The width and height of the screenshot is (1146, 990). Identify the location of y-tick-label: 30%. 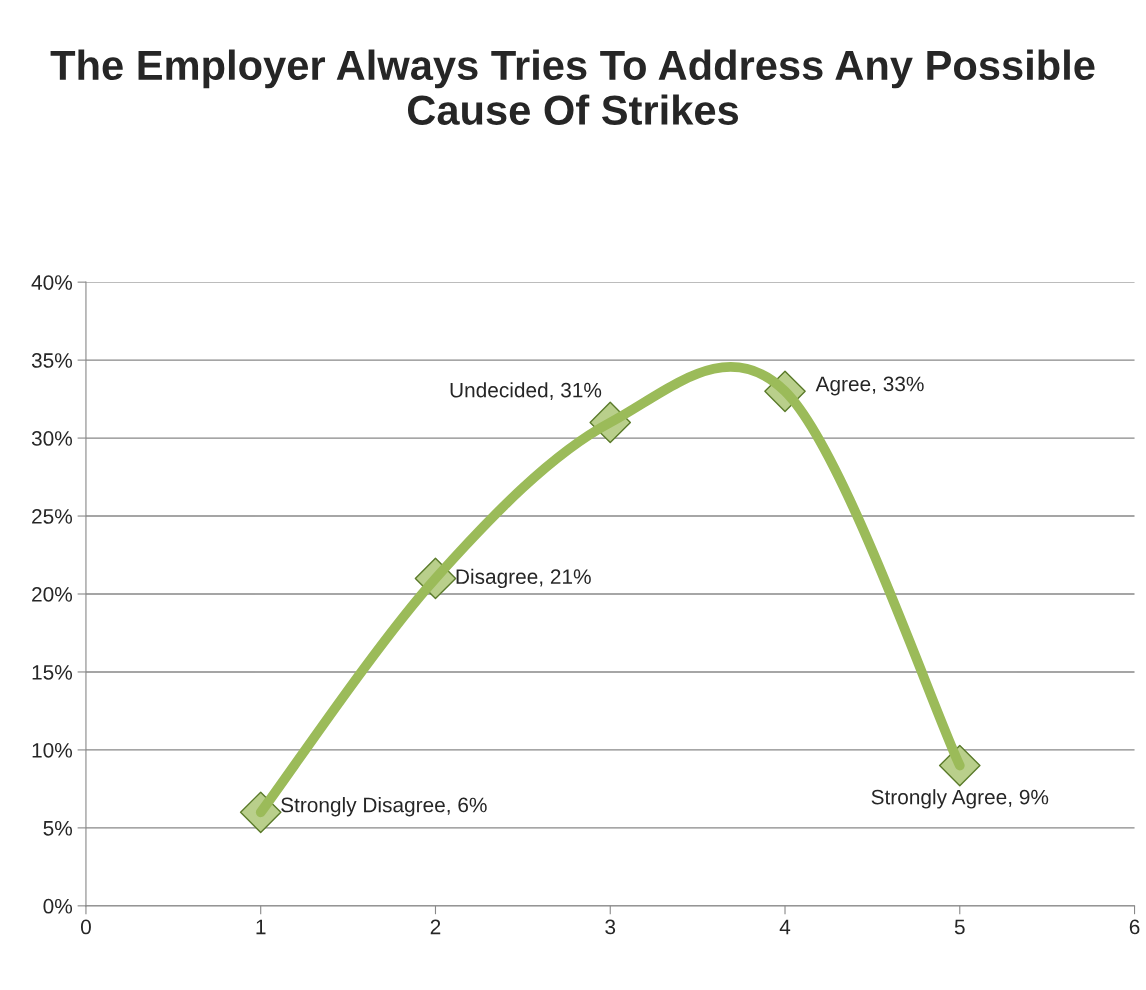
(52, 438).